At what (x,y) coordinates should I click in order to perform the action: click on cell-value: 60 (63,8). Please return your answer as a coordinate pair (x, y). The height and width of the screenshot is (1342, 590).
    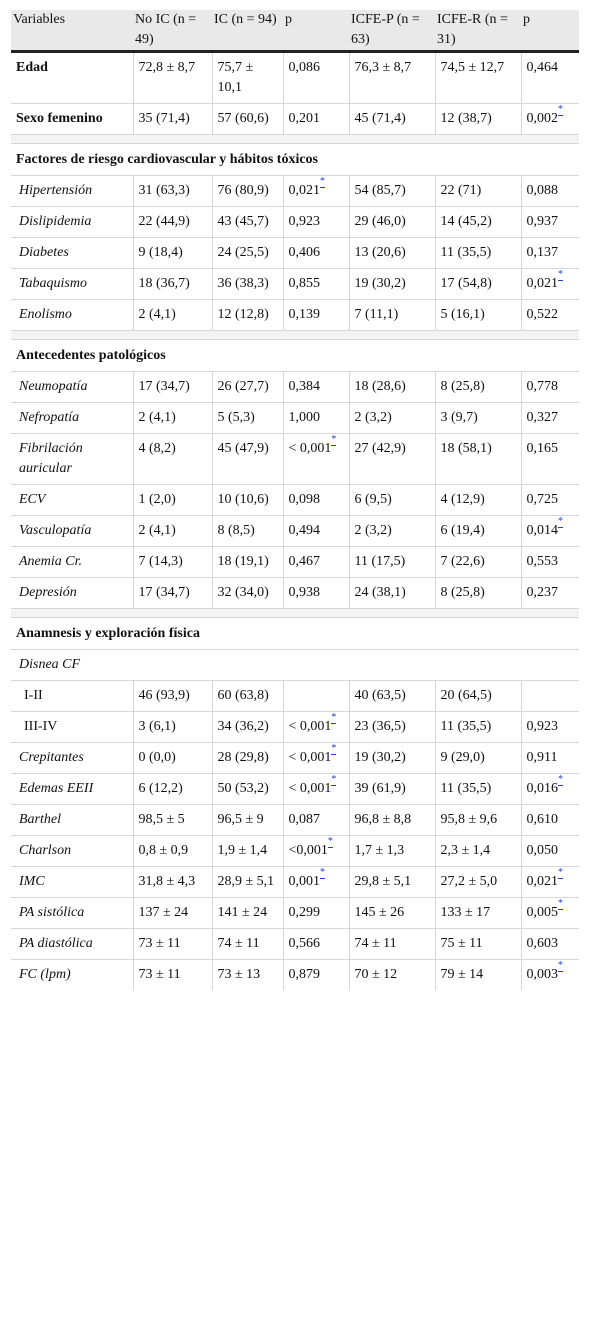
    Looking at the image, I should click on (243, 695).